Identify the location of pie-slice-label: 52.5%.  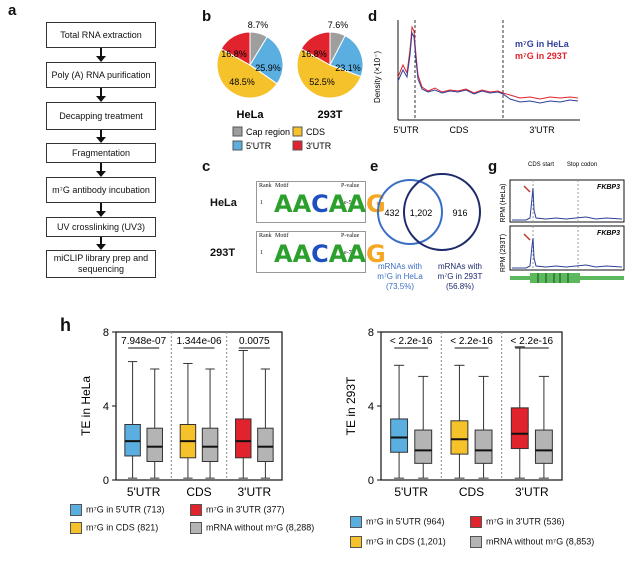
(322, 82).